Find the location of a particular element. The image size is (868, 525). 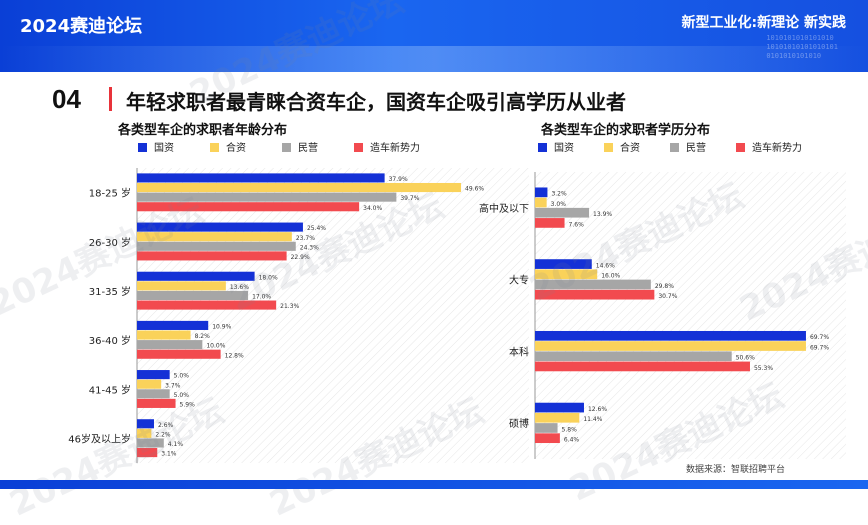

data-label: 30.7% is located at coordinates (667, 296).